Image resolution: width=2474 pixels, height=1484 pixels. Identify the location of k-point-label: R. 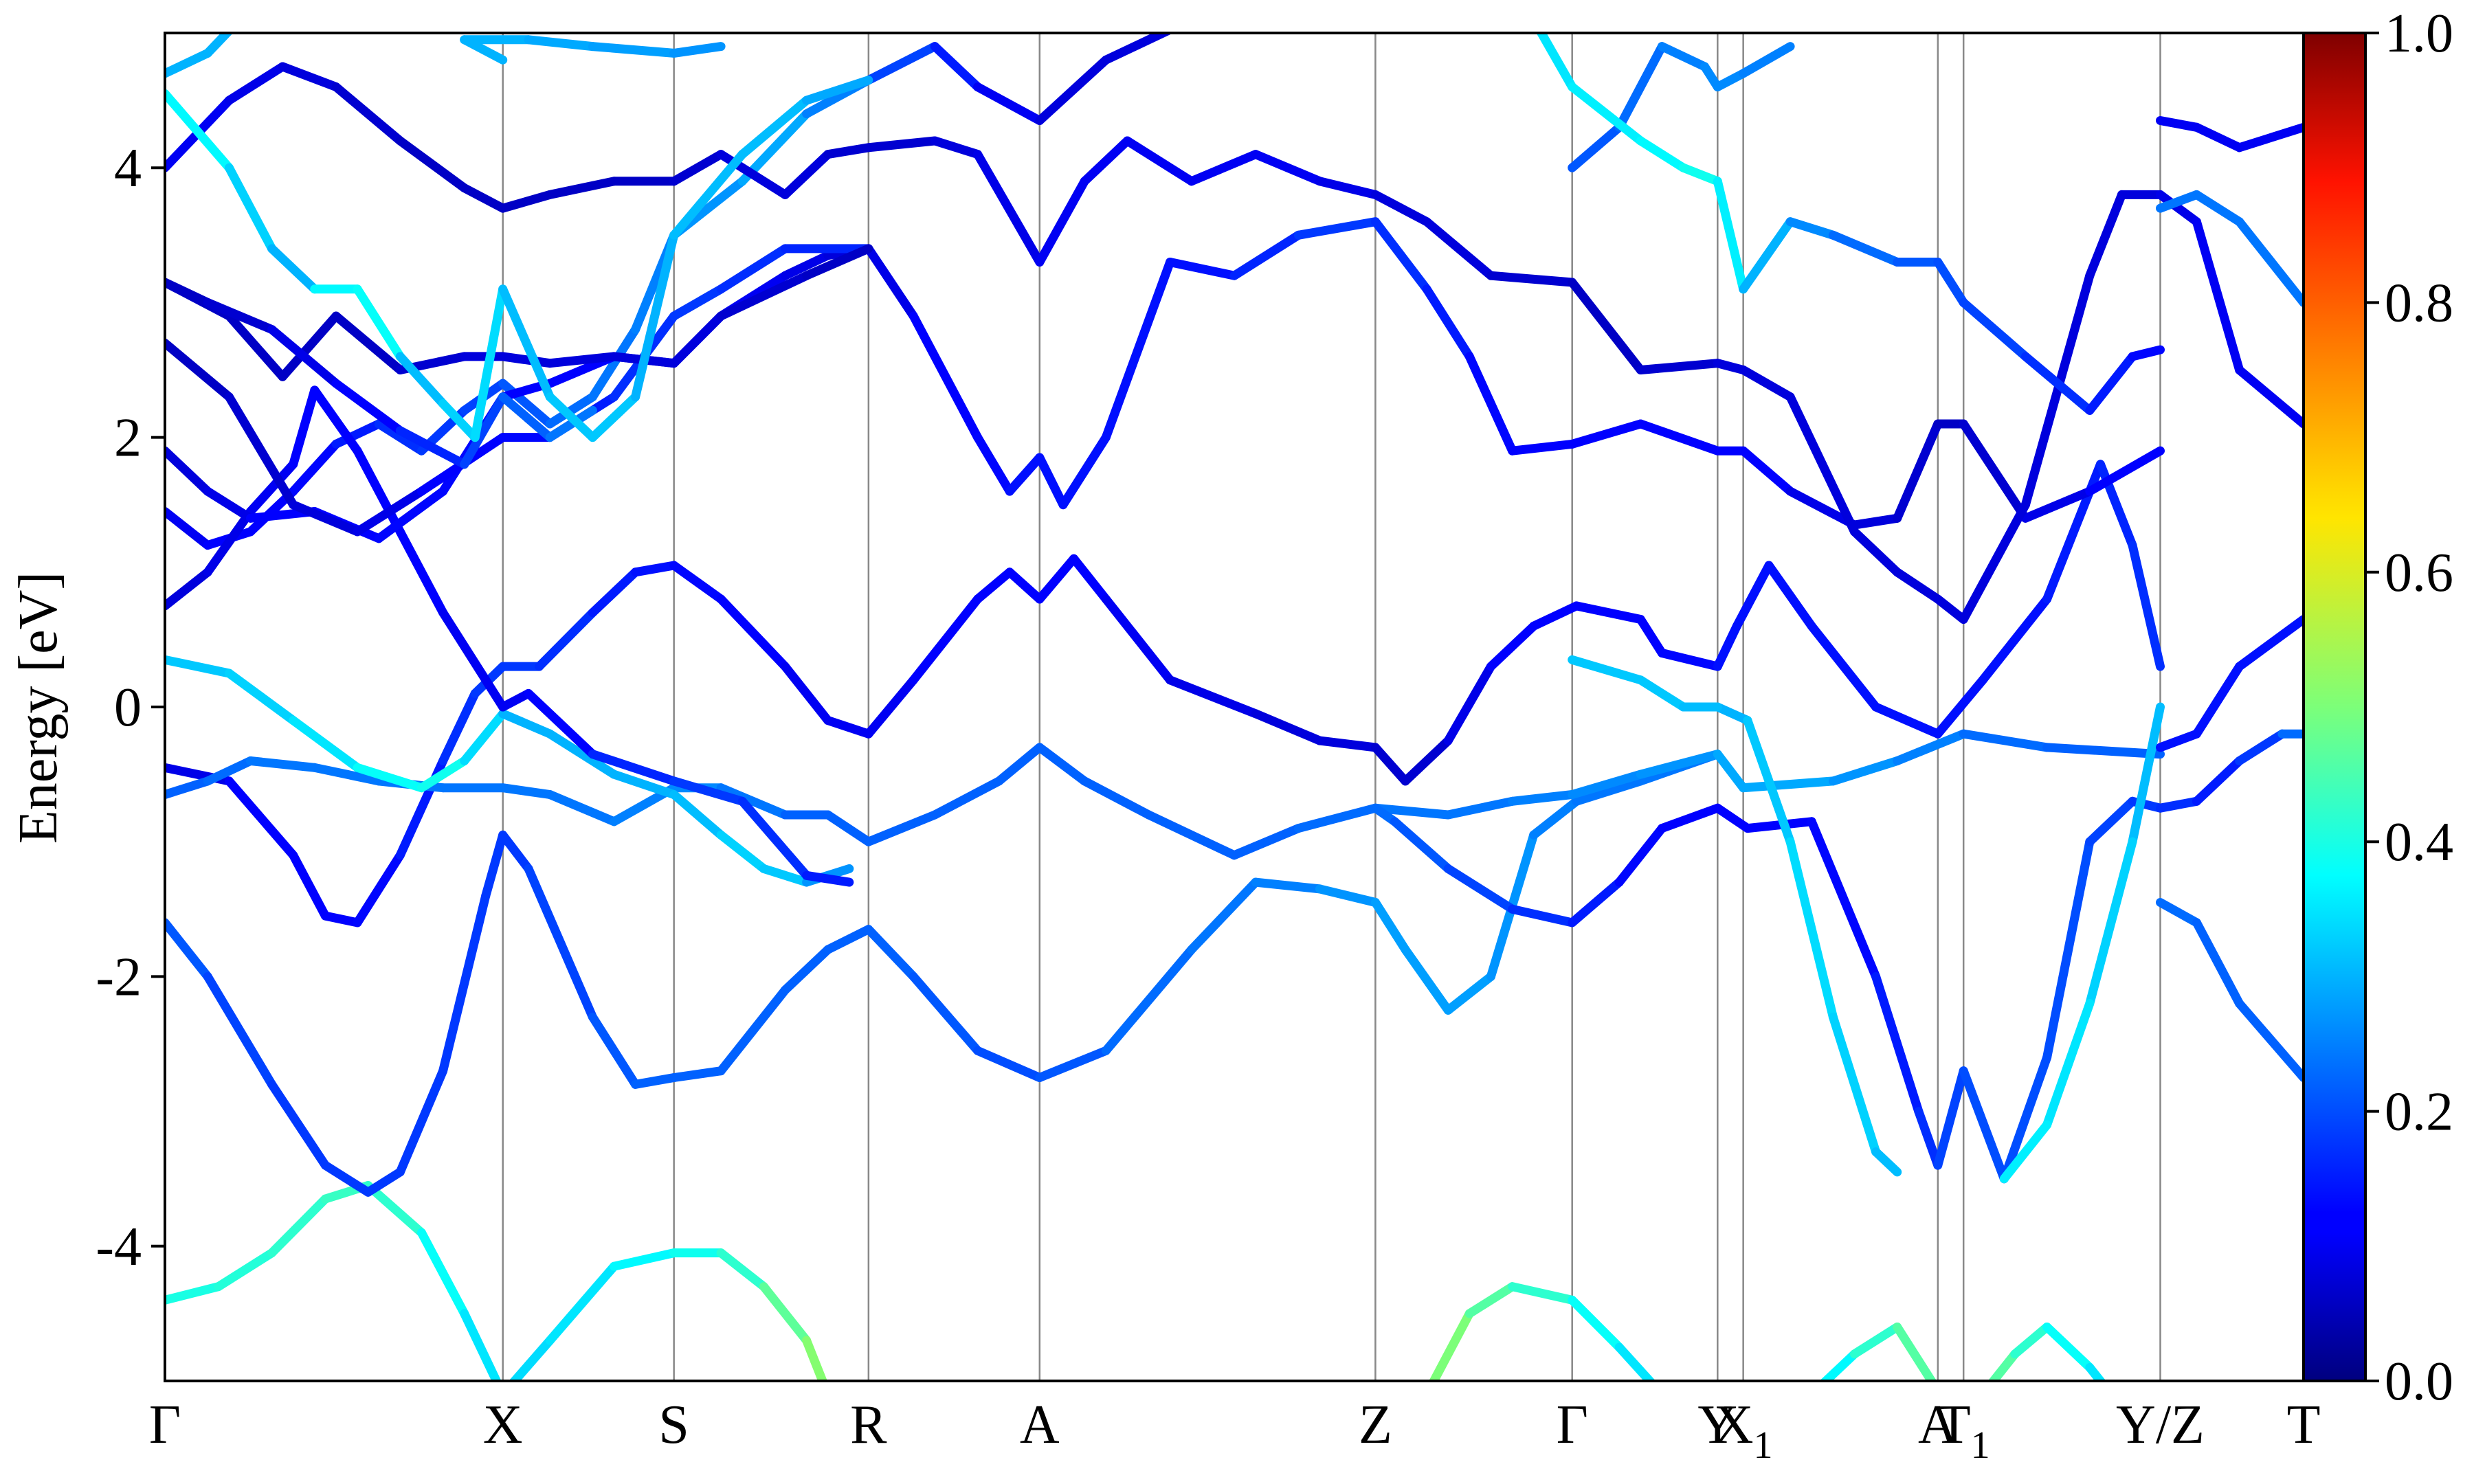
(868, 1425).